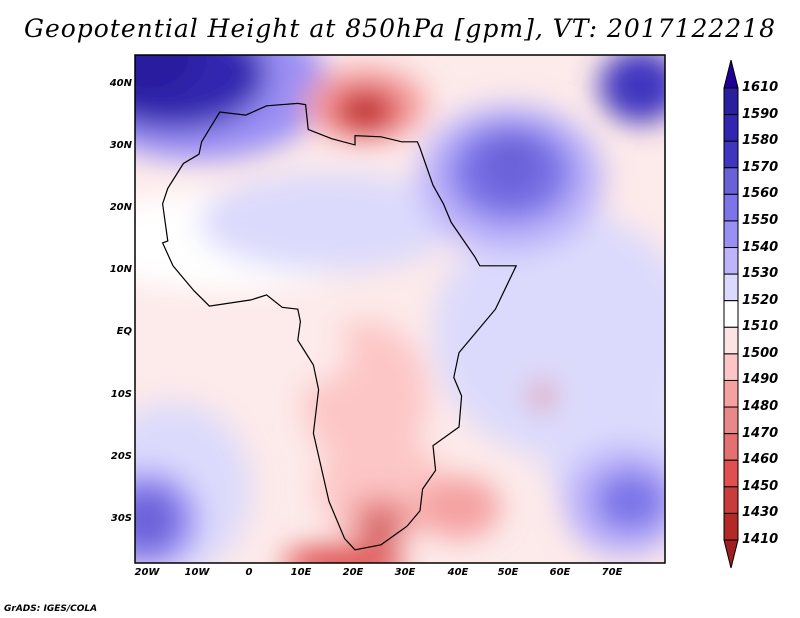 This screenshot has width=800, height=618. Describe the element at coordinates (760, 274) in the screenshot. I see `colorbar-label: 1530` at that location.